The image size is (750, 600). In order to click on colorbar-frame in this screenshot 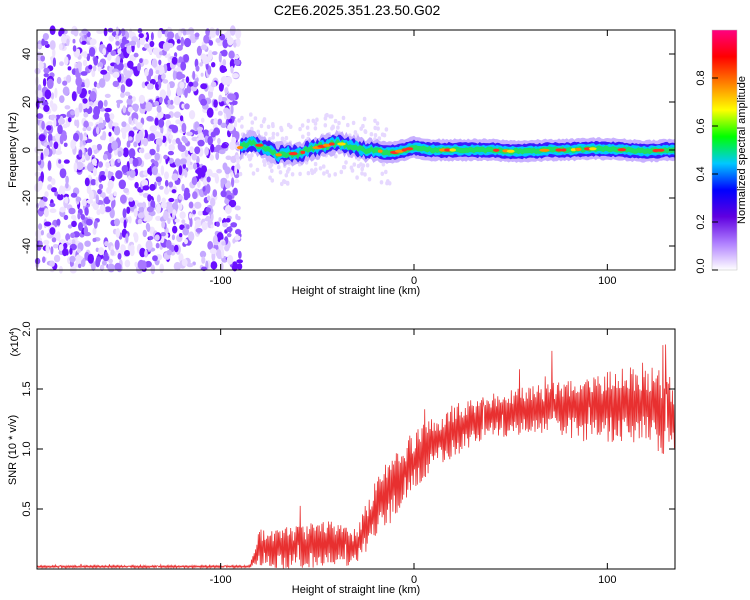, I will do `click(724, 150)`.